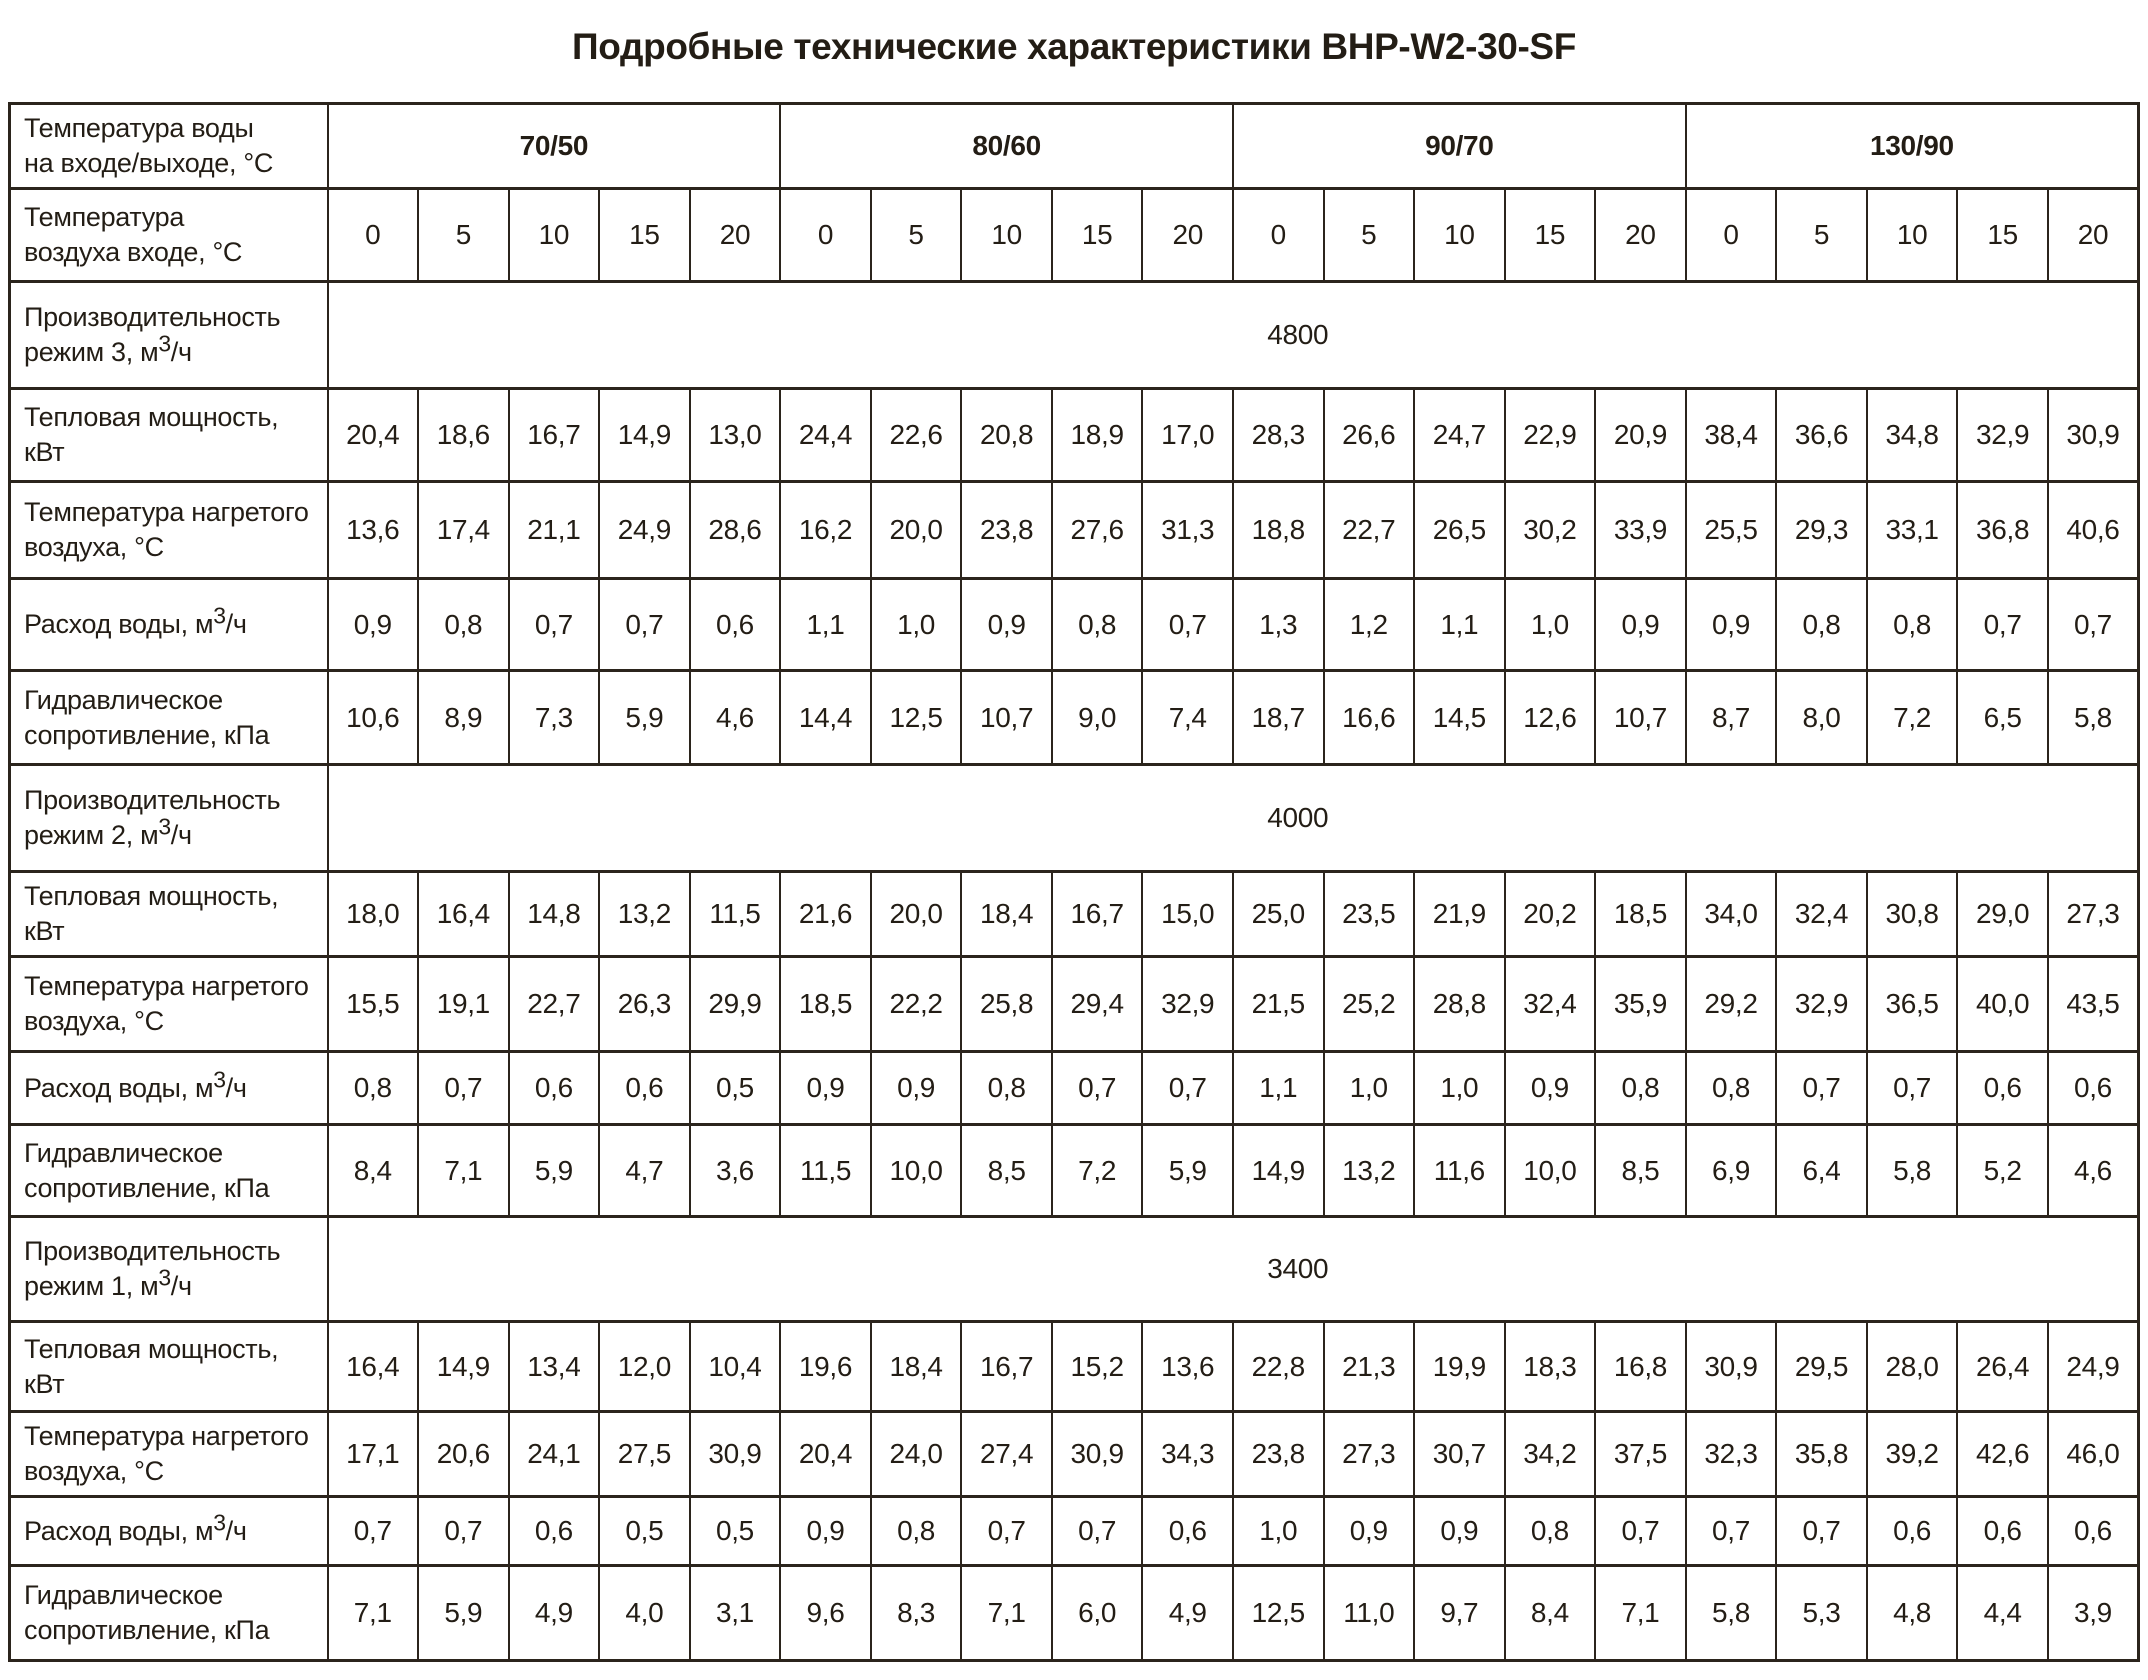 The height and width of the screenshot is (1680, 2148). Describe the element at coordinates (1550, 717) in the screenshot. I see `value-cell-hydraulic: 12,6` at that location.